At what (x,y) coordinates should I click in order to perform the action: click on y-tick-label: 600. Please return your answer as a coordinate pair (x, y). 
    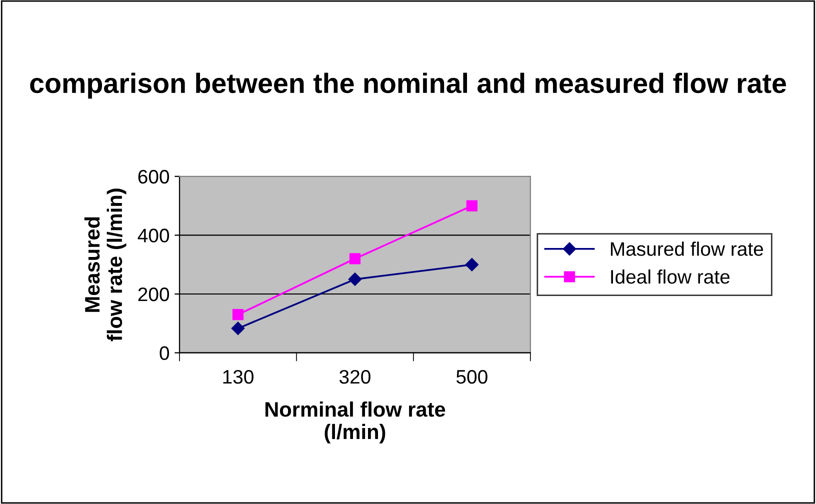
    Looking at the image, I should click on (154, 177).